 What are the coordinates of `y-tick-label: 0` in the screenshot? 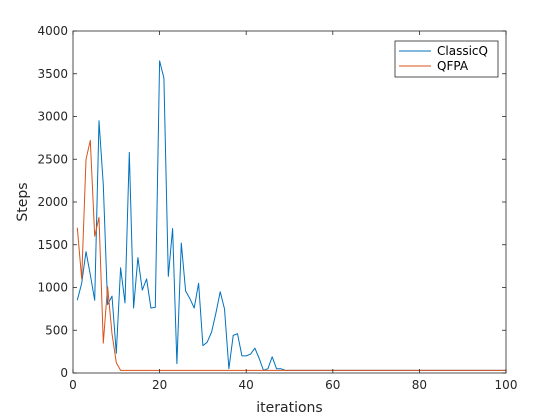 It's located at (64, 373).